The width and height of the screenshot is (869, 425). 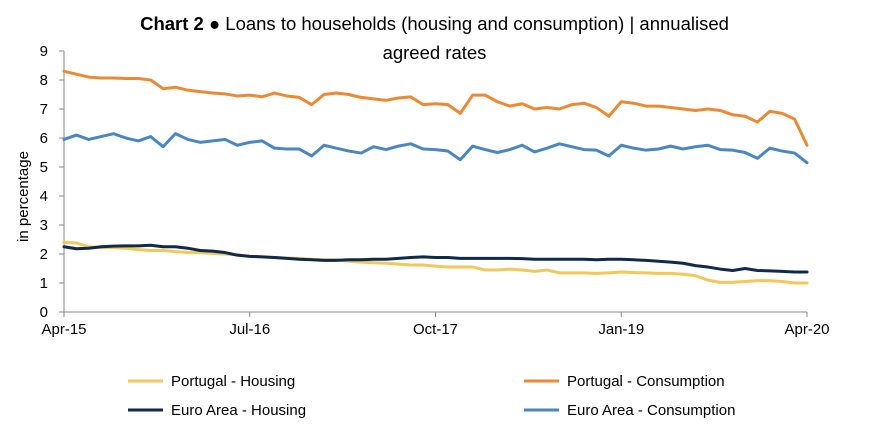 I want to click on y-tick-label: 8, so click(x=44, y=80).